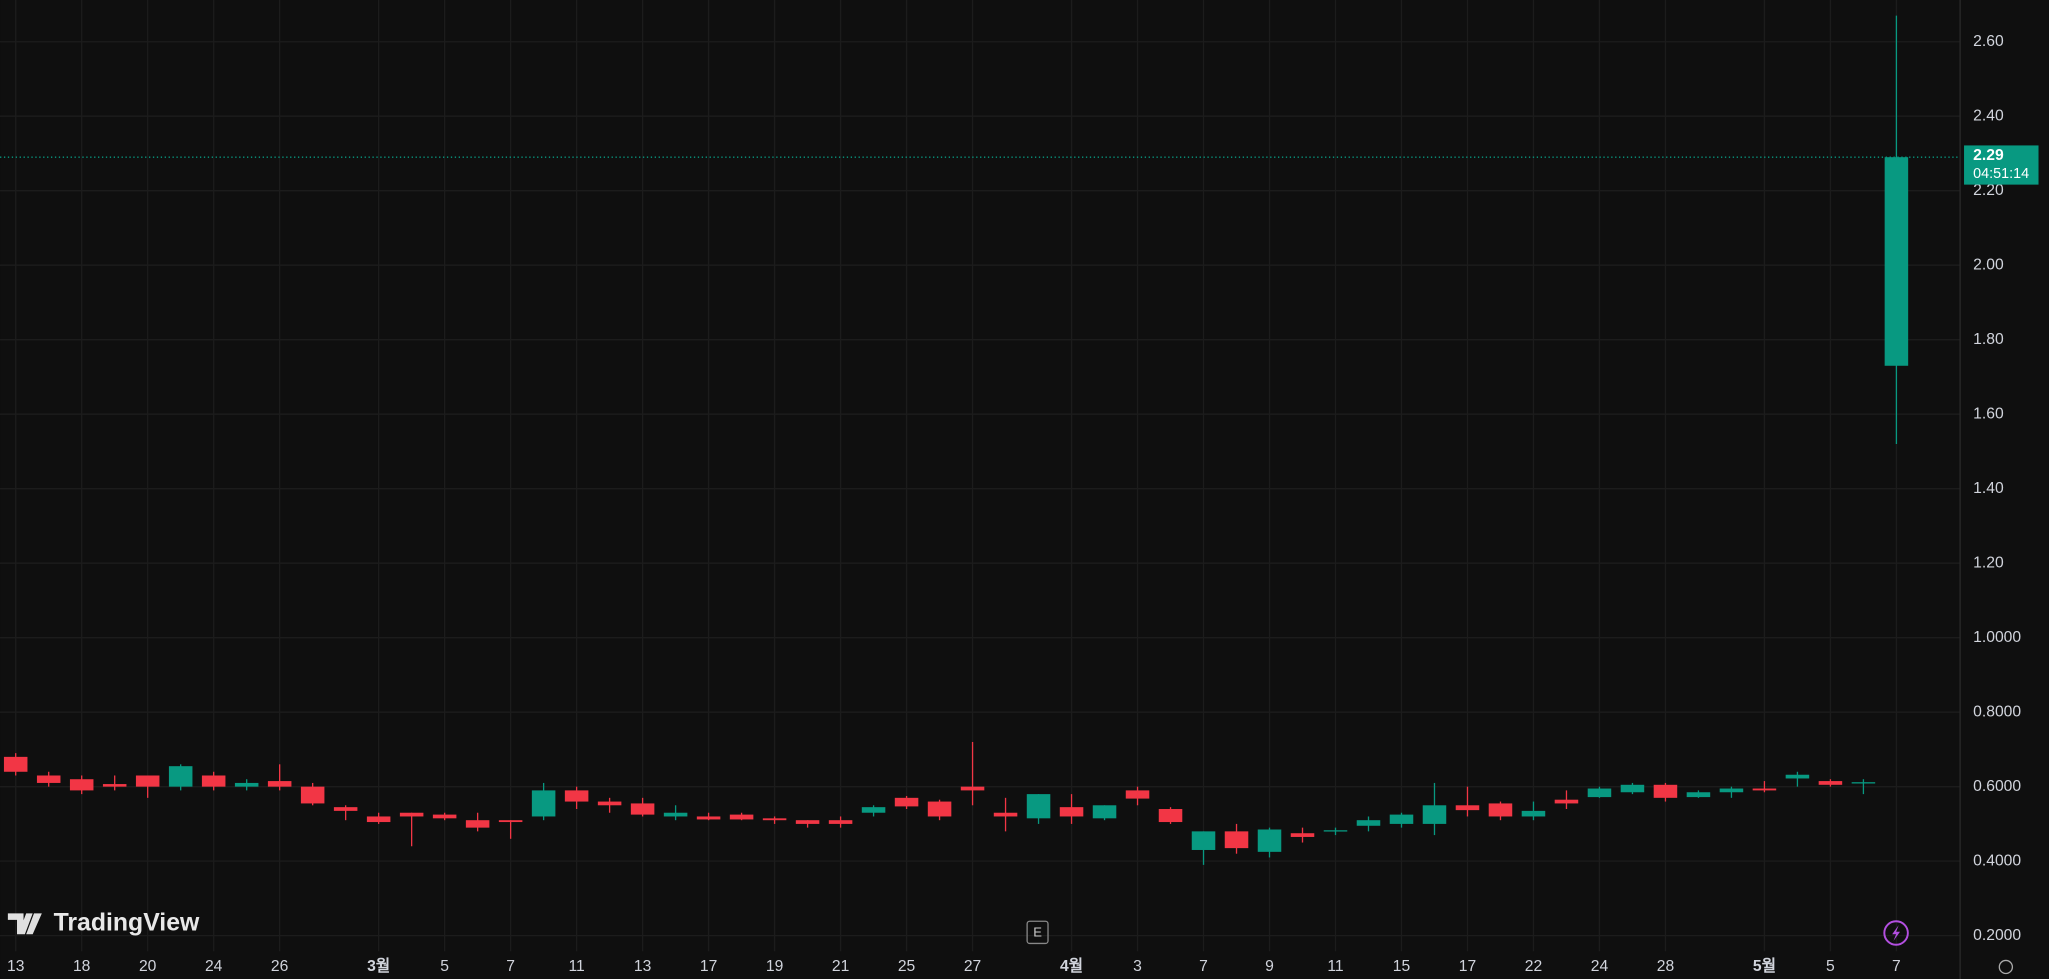 The width and height of the screenshot is (2049, 979). What do you see at coordinates (2006, 967) in the screenshot?
I see `settings-icon` at bounding box center [2006, 967].